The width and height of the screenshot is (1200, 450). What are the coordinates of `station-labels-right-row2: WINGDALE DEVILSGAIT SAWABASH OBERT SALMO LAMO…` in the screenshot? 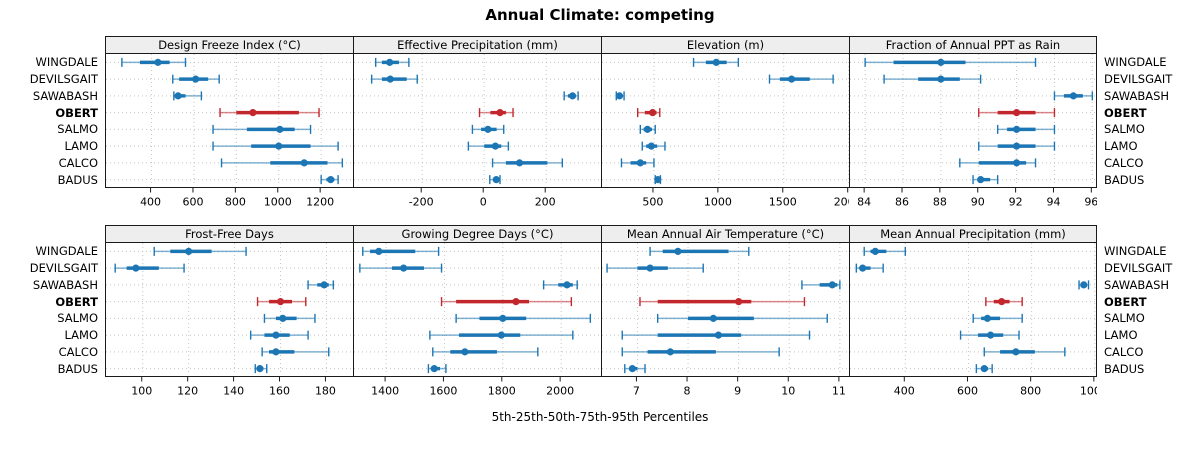 It's located at (1148, 316).